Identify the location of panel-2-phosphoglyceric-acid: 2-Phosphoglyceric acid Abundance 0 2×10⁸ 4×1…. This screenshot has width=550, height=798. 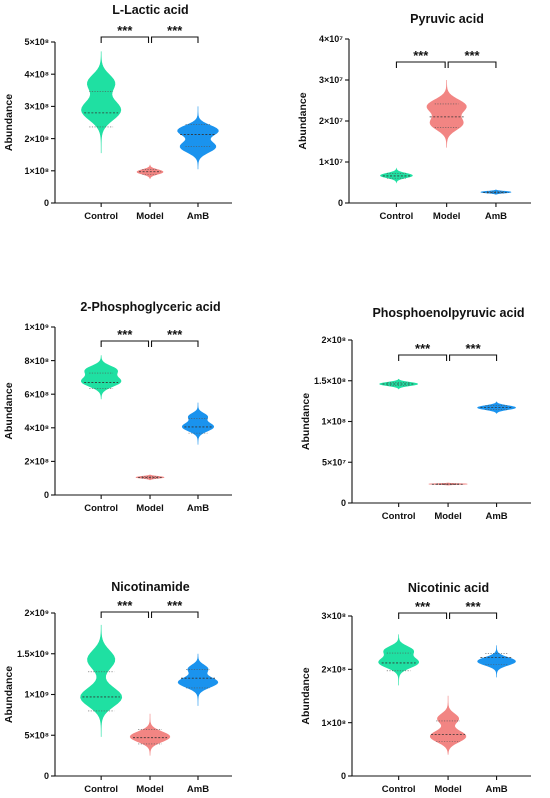
(117, 407).